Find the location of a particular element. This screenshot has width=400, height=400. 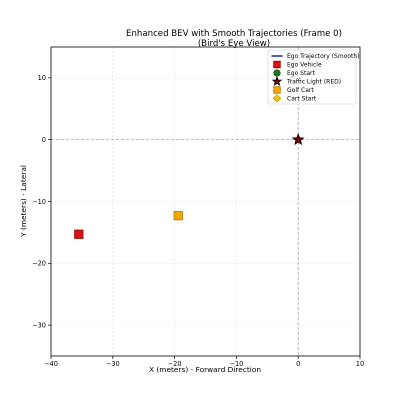

x-tick-label: −30 is located at coordinates (113, 364).